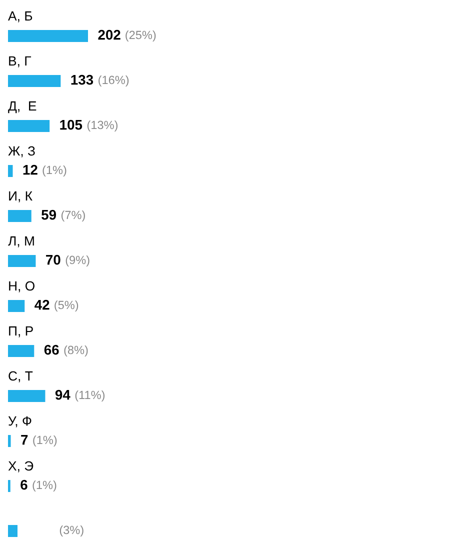  What do you see at coordinates (22, 107) in the screenshot?
I see `y-tick-label: Д, Е` at bounding box center [22, 107].